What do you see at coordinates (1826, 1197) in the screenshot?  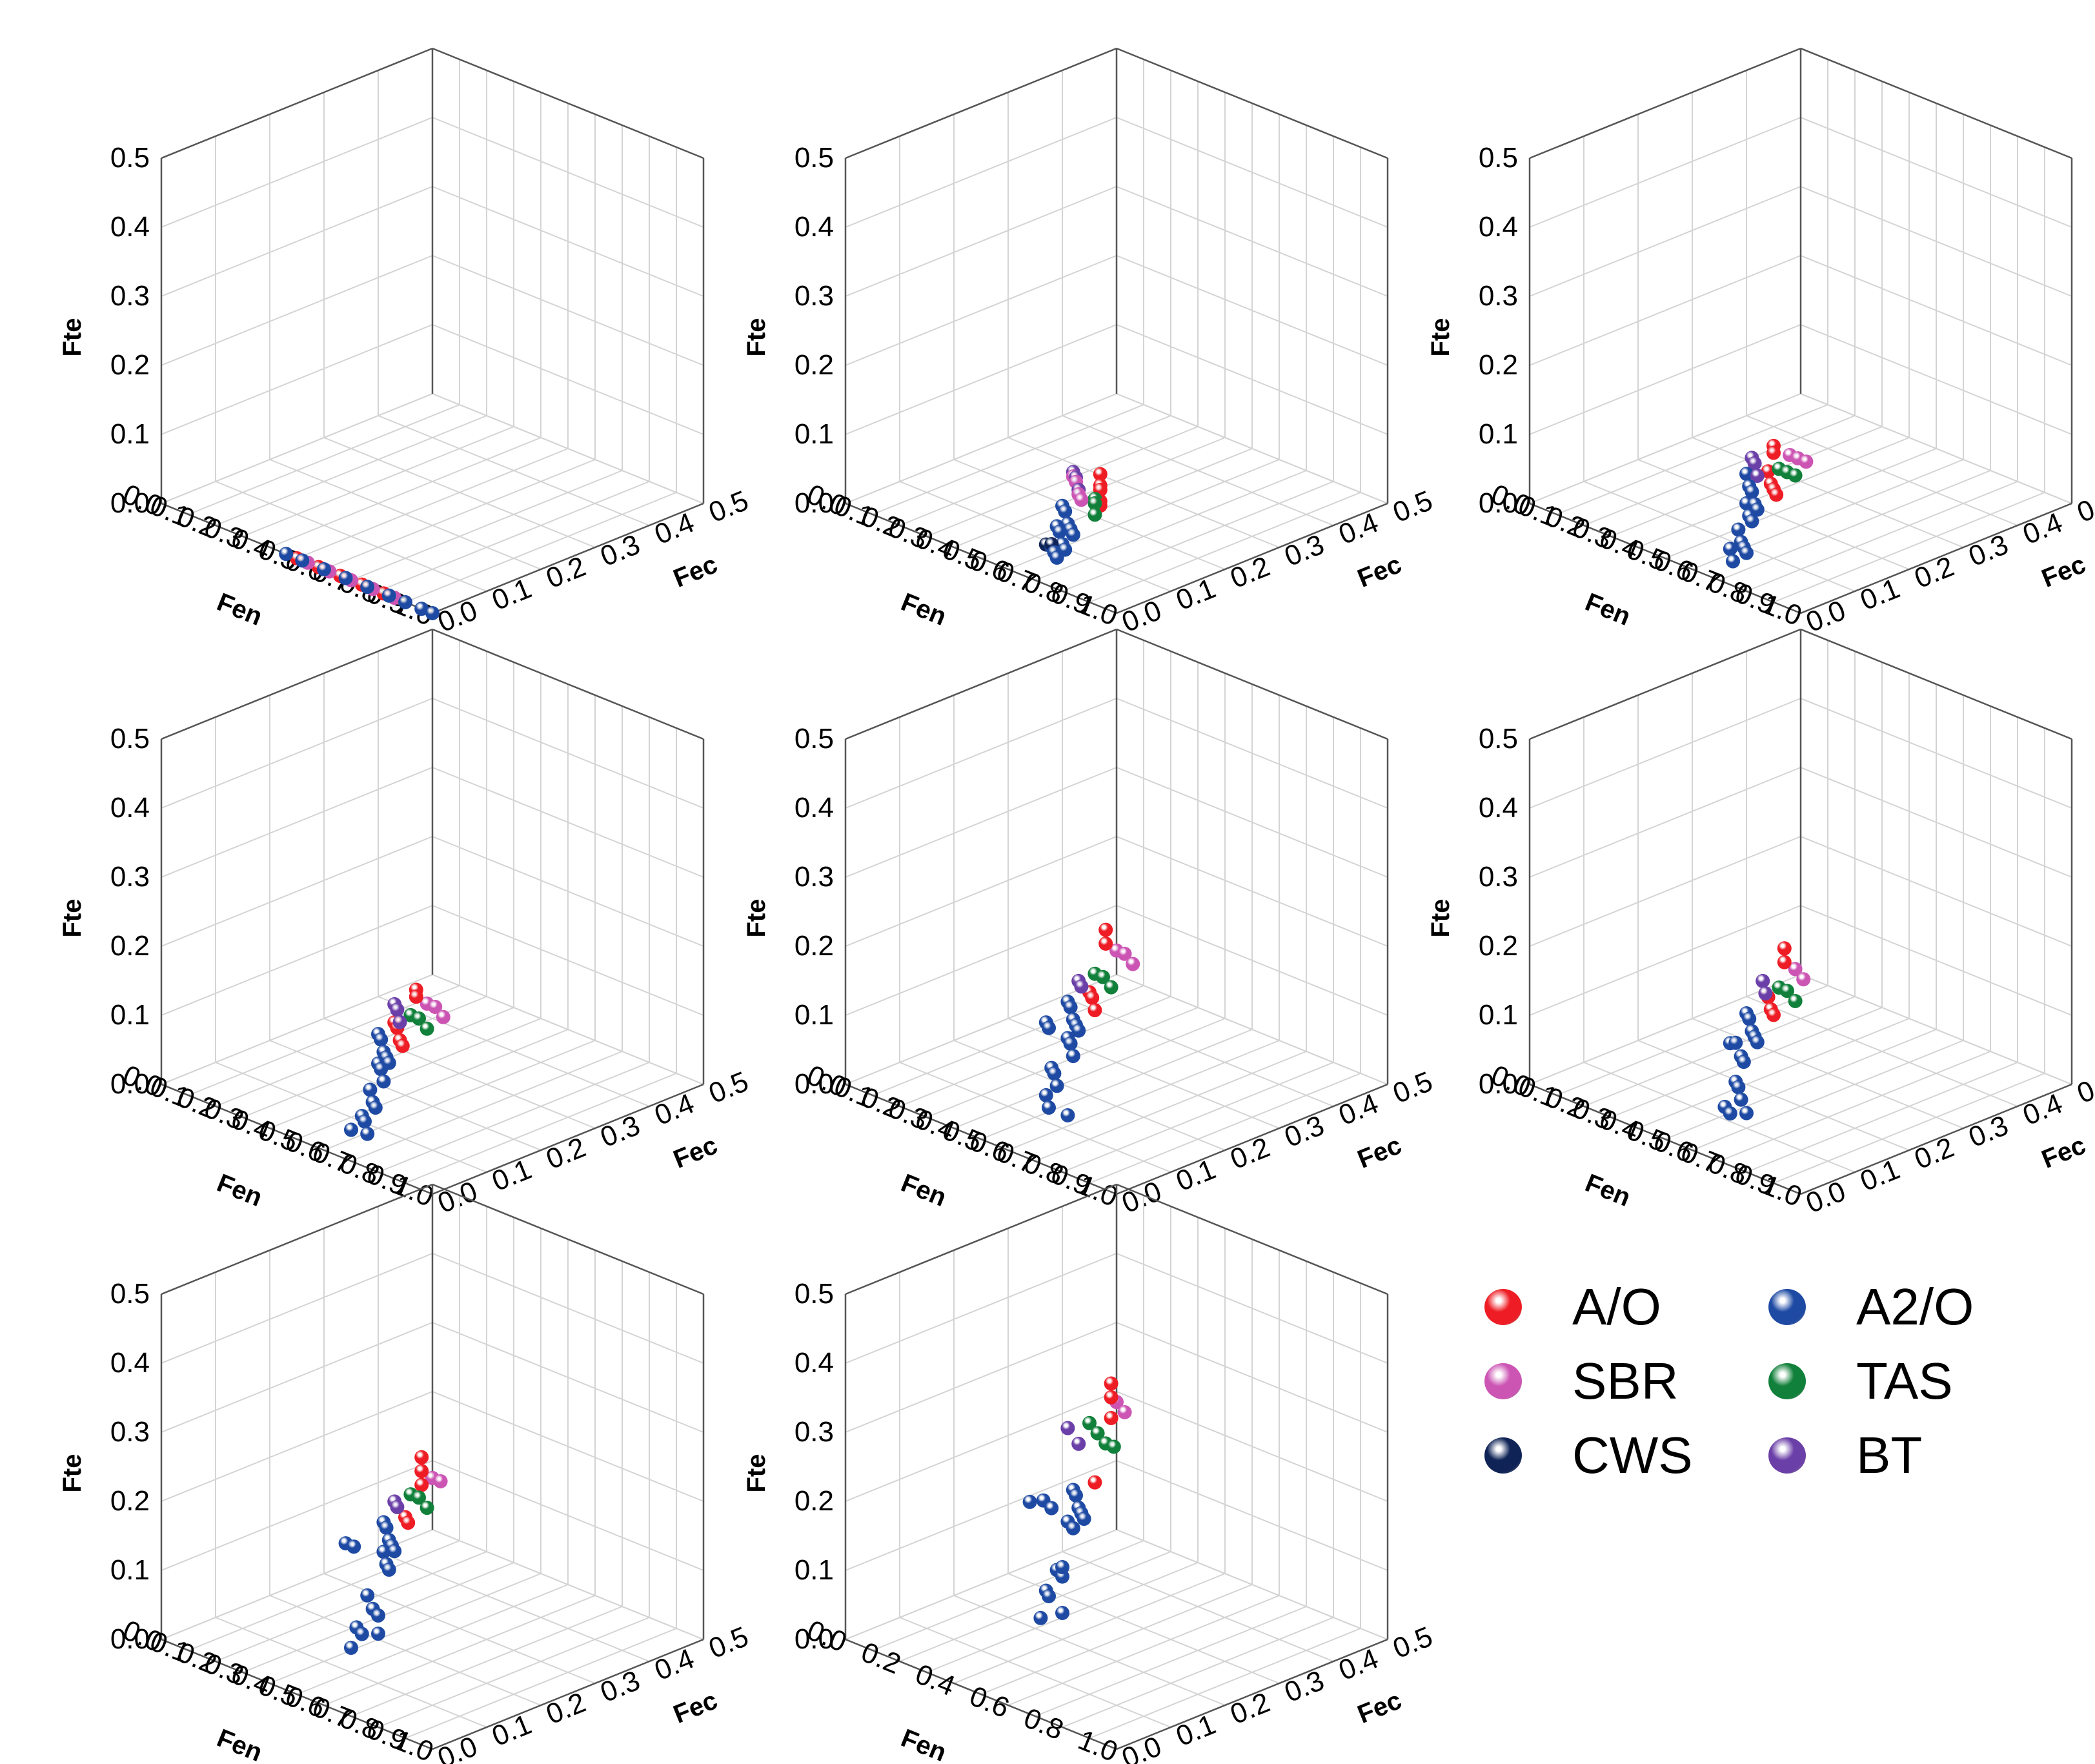 I see `y-tick-label: 0.0` at bounding box center [1826, 1197].